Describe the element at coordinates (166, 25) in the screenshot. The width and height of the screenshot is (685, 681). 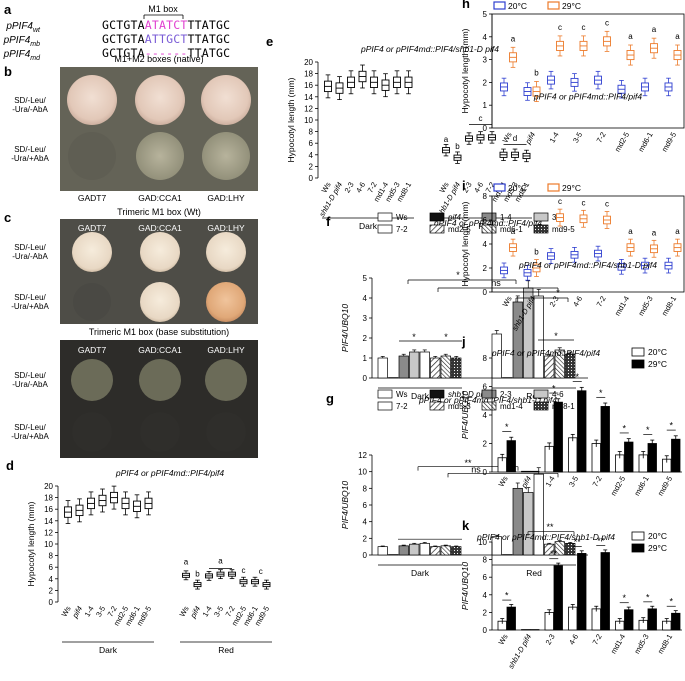
I see `seq-text: GCTGTAATATCTTTATGC` at that location.